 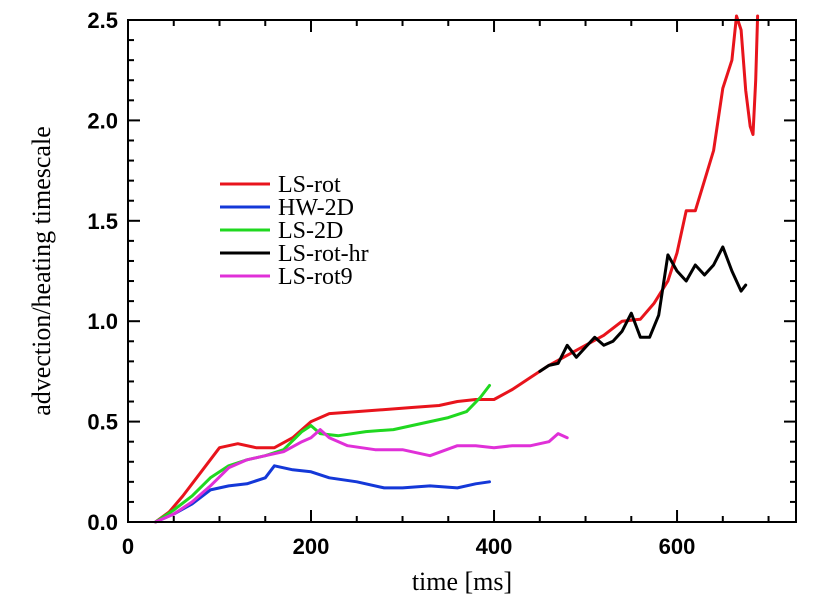 I want to click on y-axis-title: advection/heating timescale, so click(x=41, y=271).